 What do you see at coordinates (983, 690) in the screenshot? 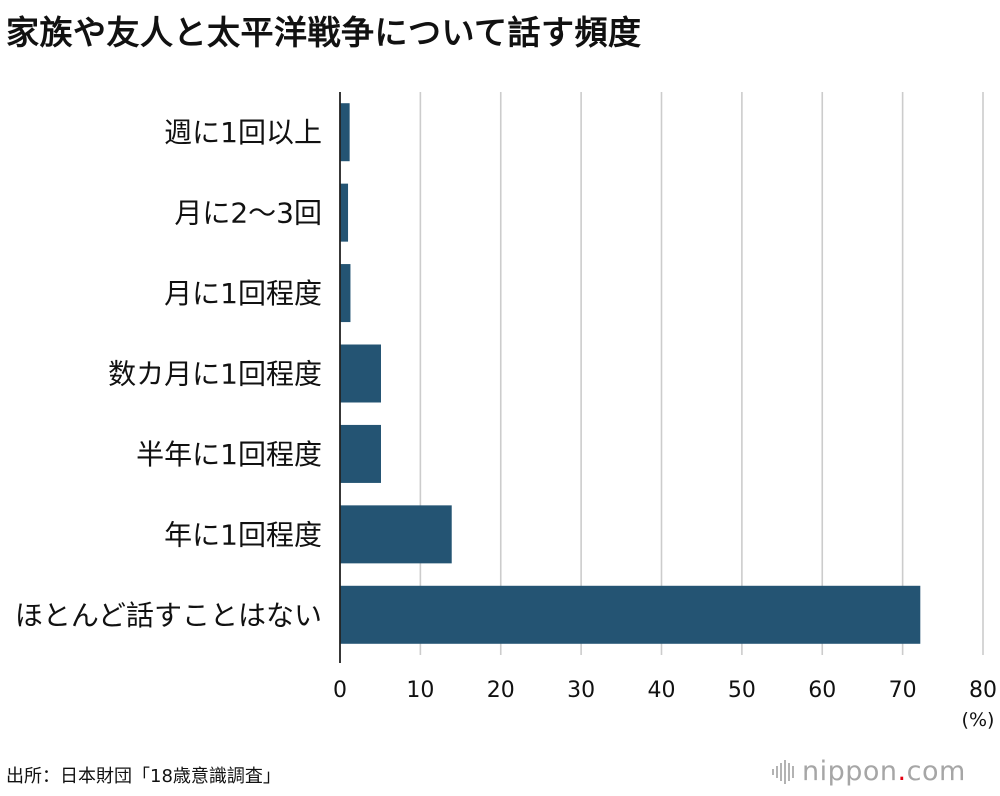
I see `tick-label-80: 80` at bounding box center [983, 690].